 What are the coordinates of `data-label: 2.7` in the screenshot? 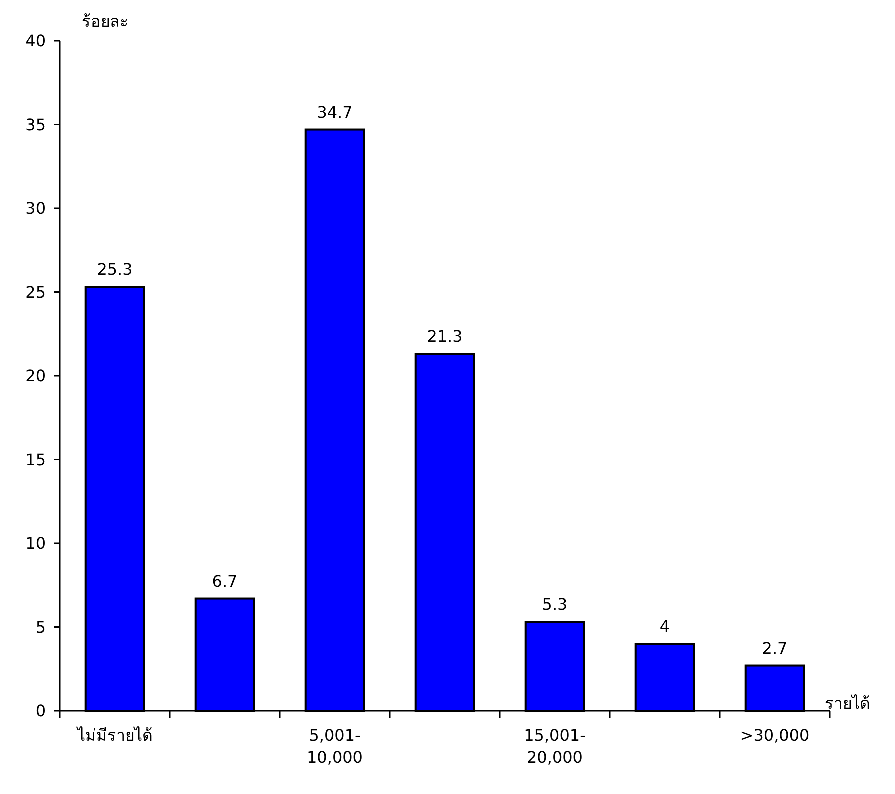 It's located at (775, 648).